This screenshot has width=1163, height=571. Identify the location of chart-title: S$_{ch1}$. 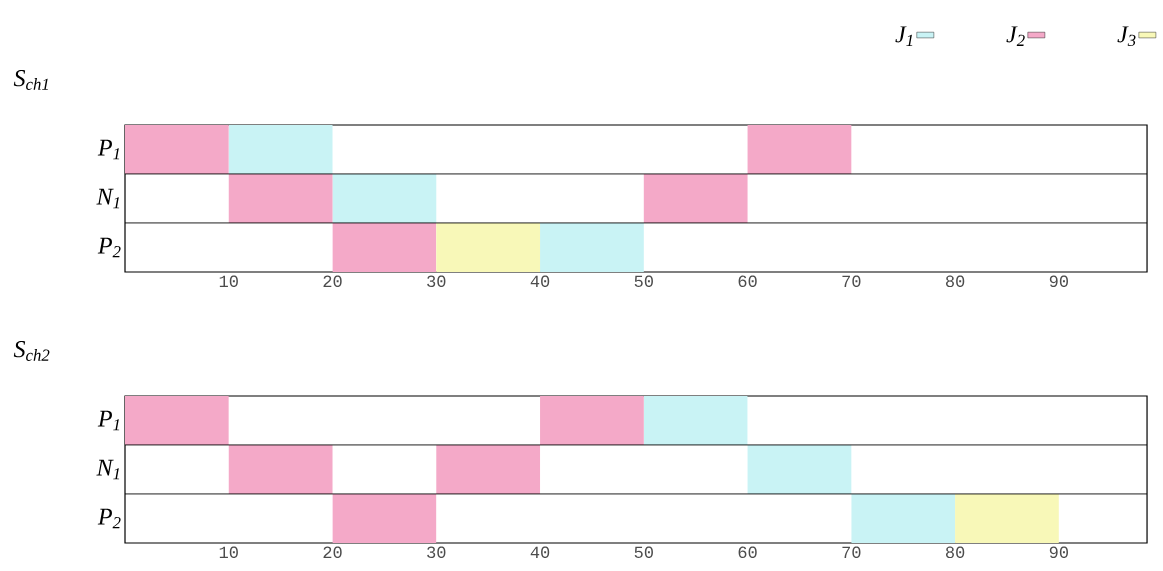
(30, 80).